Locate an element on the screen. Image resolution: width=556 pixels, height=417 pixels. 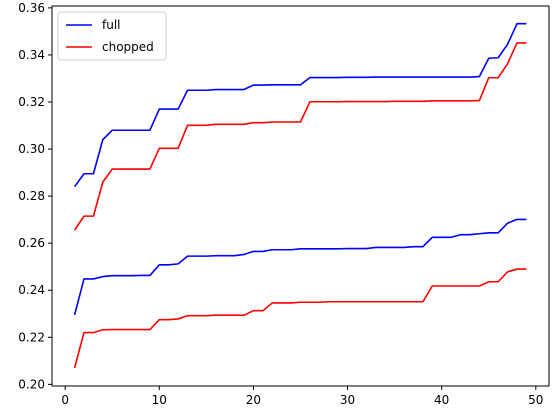
y-tick-label: 0.28 is located at coordinates (31, 196).